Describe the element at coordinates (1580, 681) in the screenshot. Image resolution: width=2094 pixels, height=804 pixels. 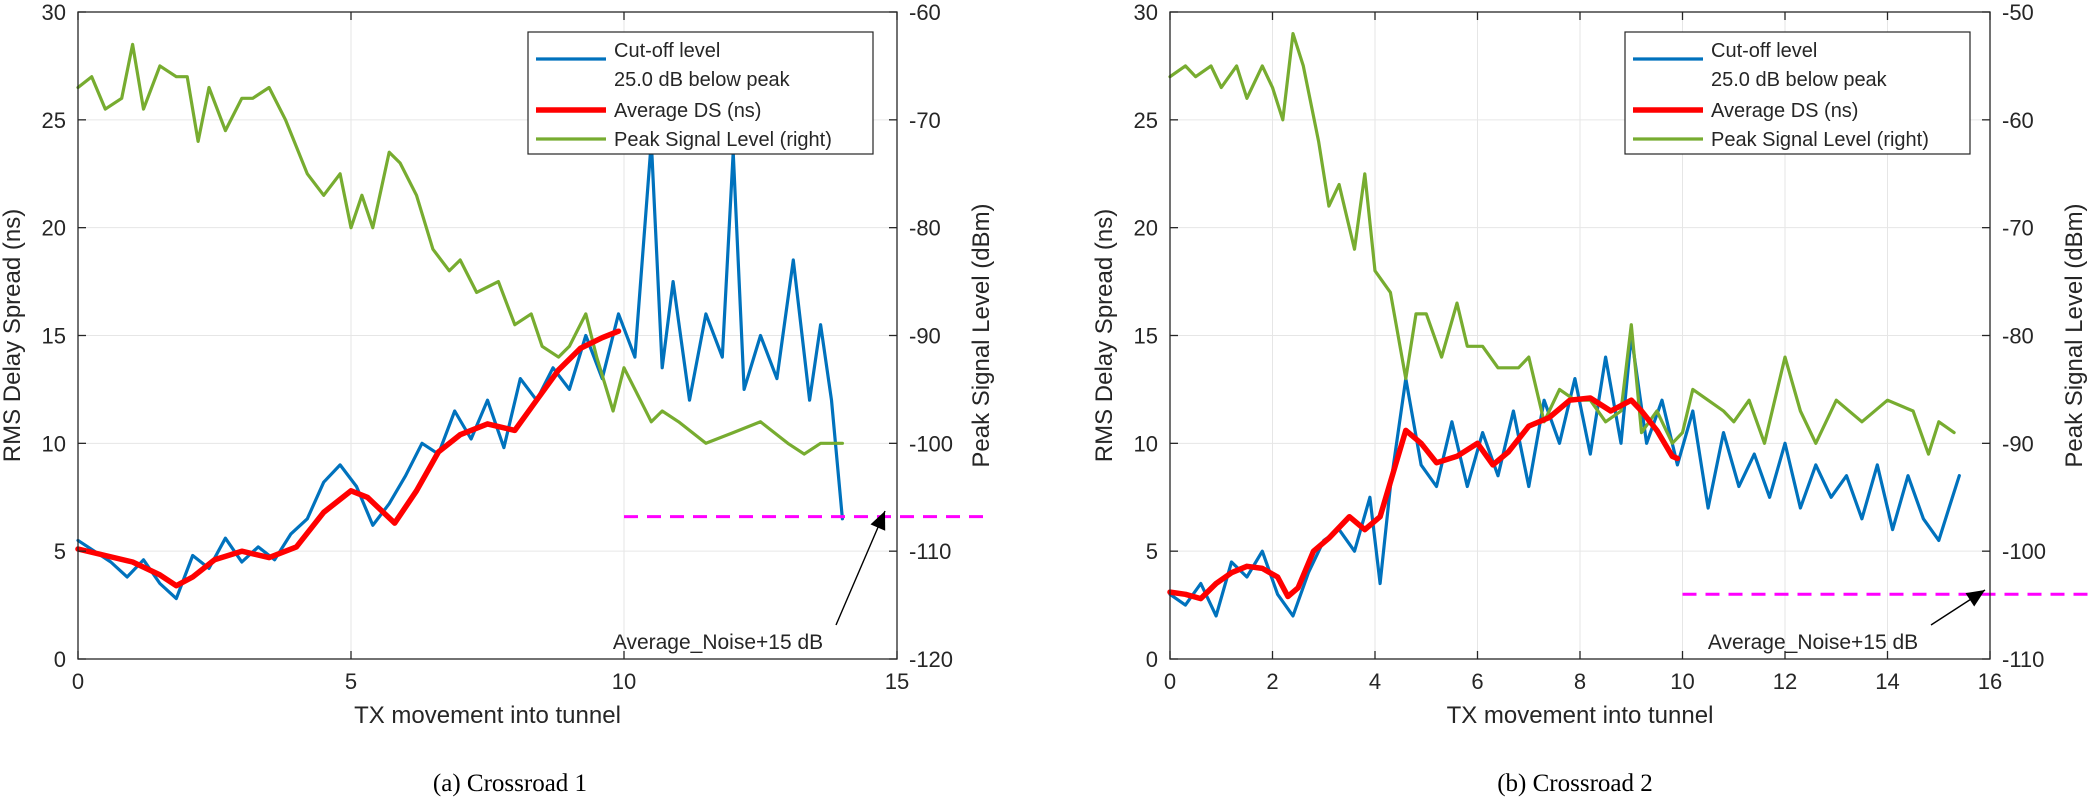
I see `x-tick-label: 8` at that location.